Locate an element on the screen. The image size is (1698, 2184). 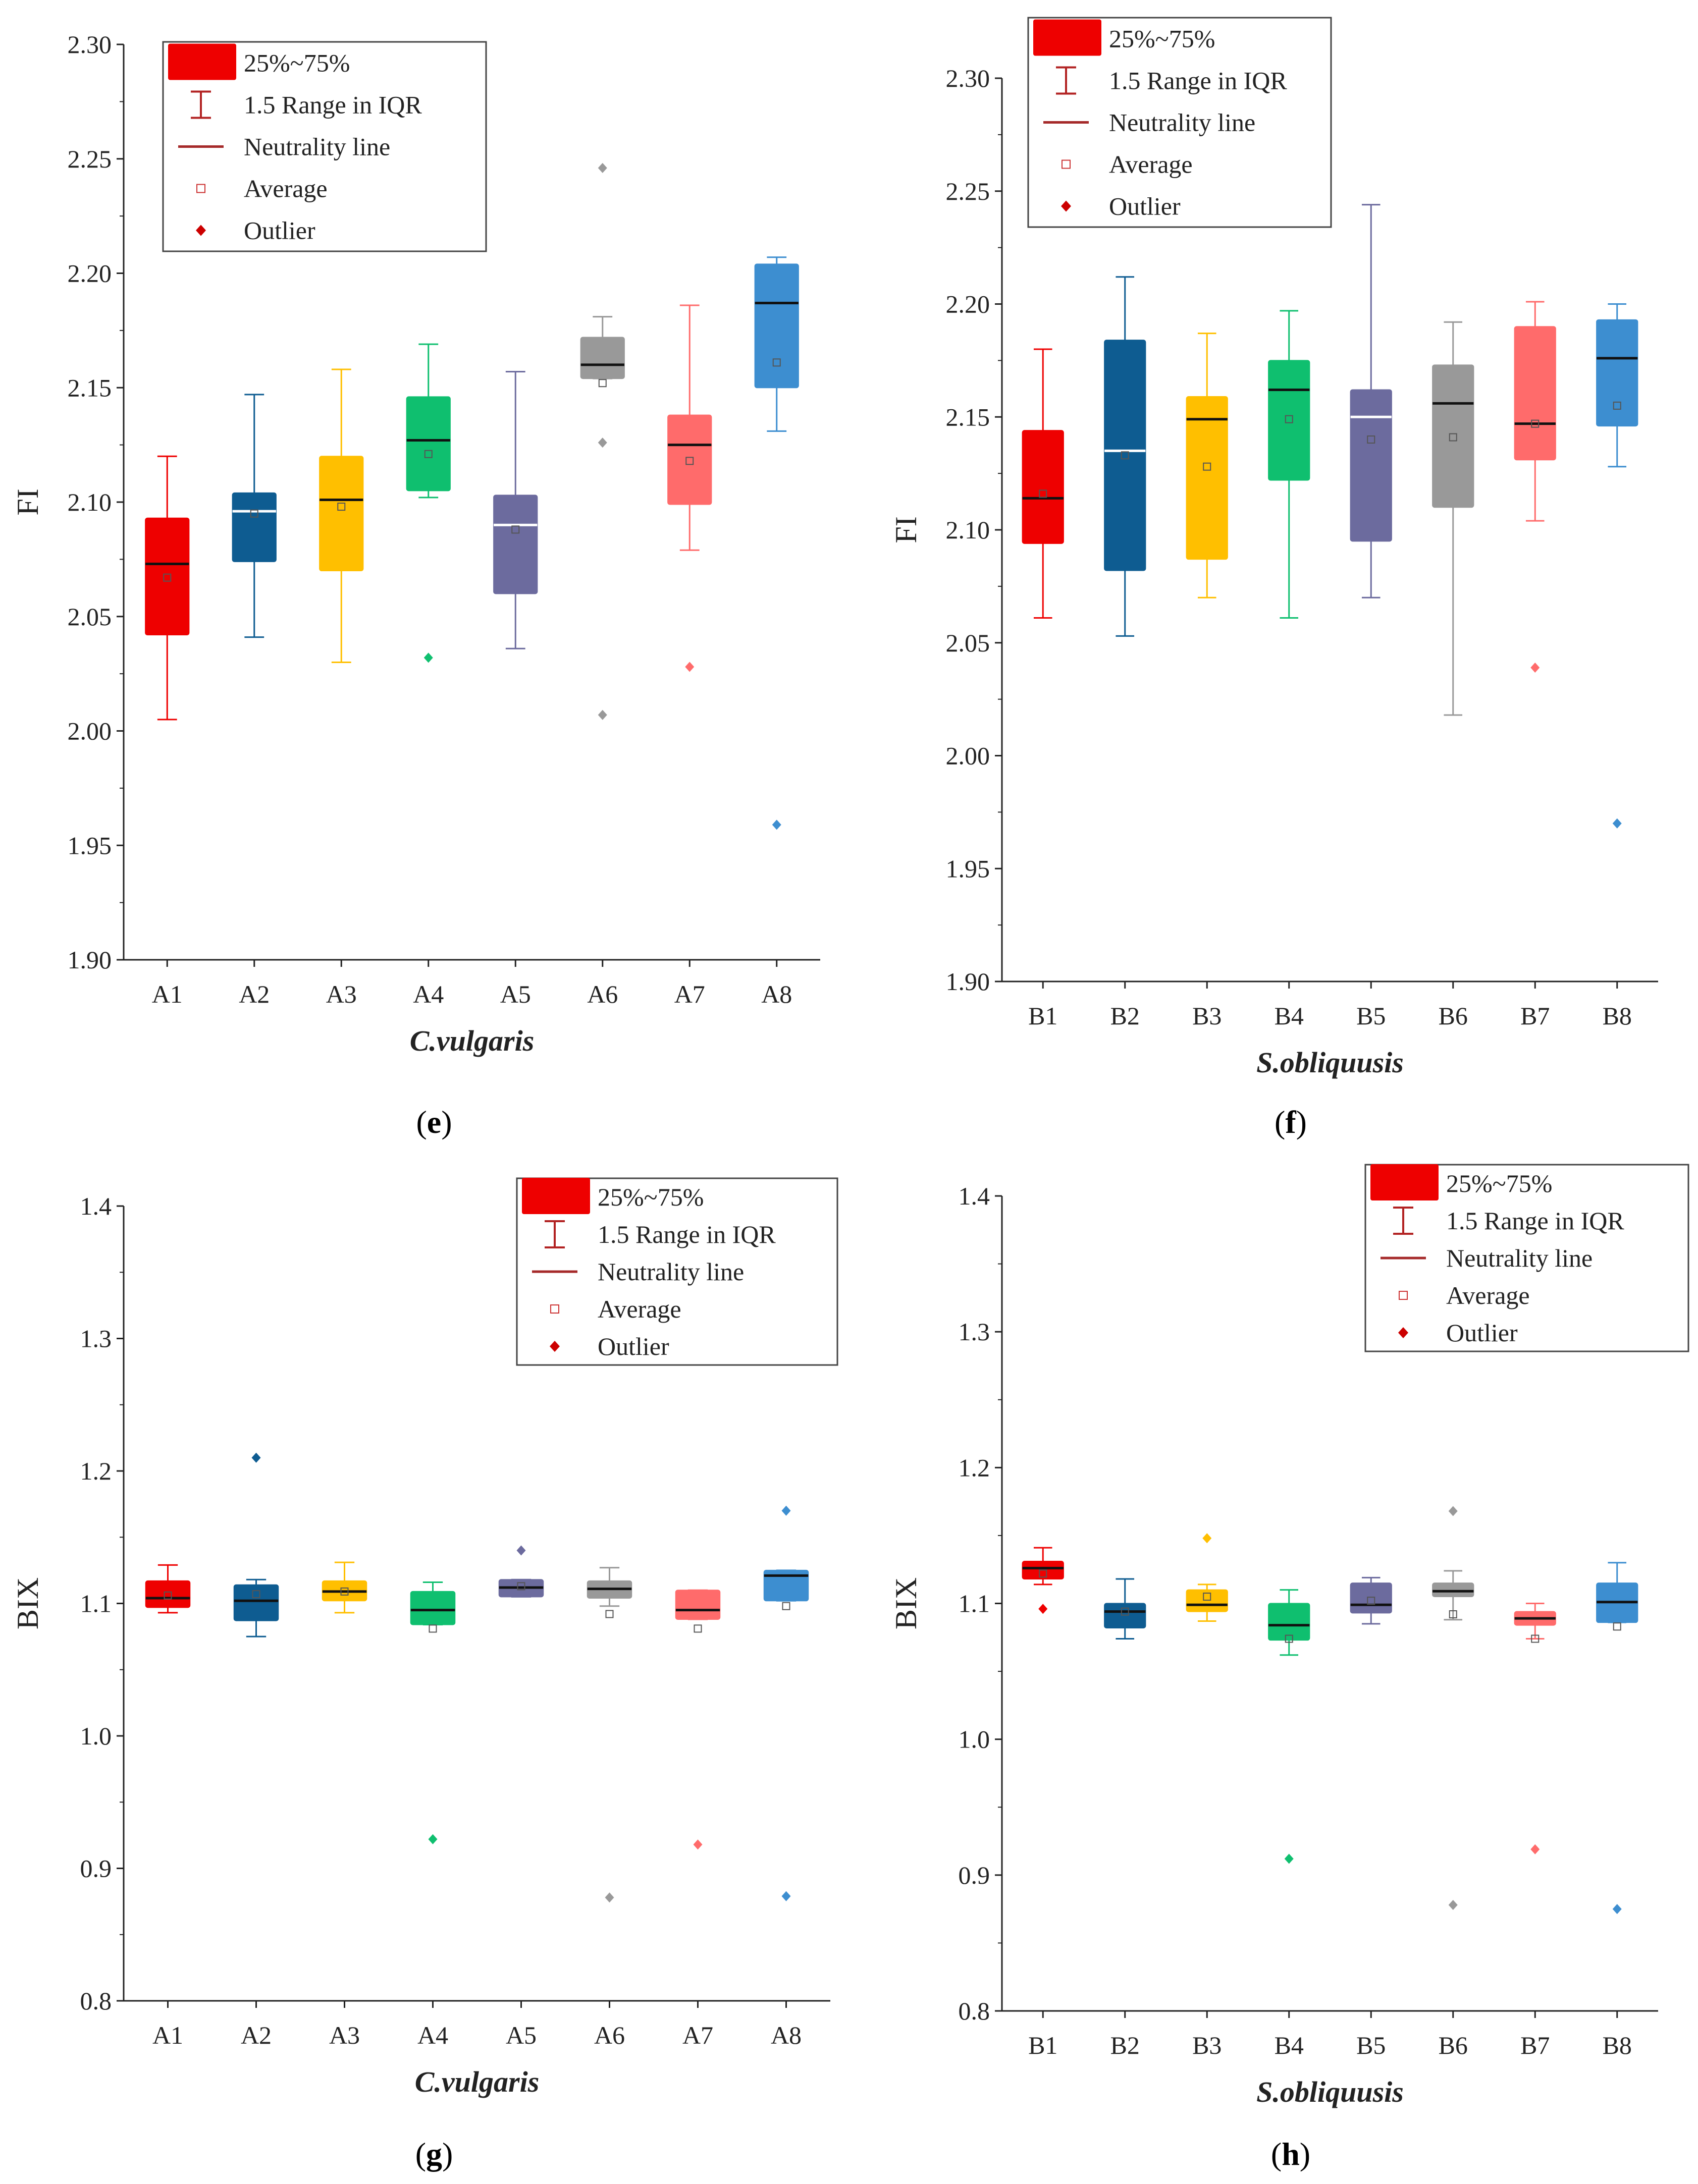
box-A2 is located at coordinates (256, 1544).